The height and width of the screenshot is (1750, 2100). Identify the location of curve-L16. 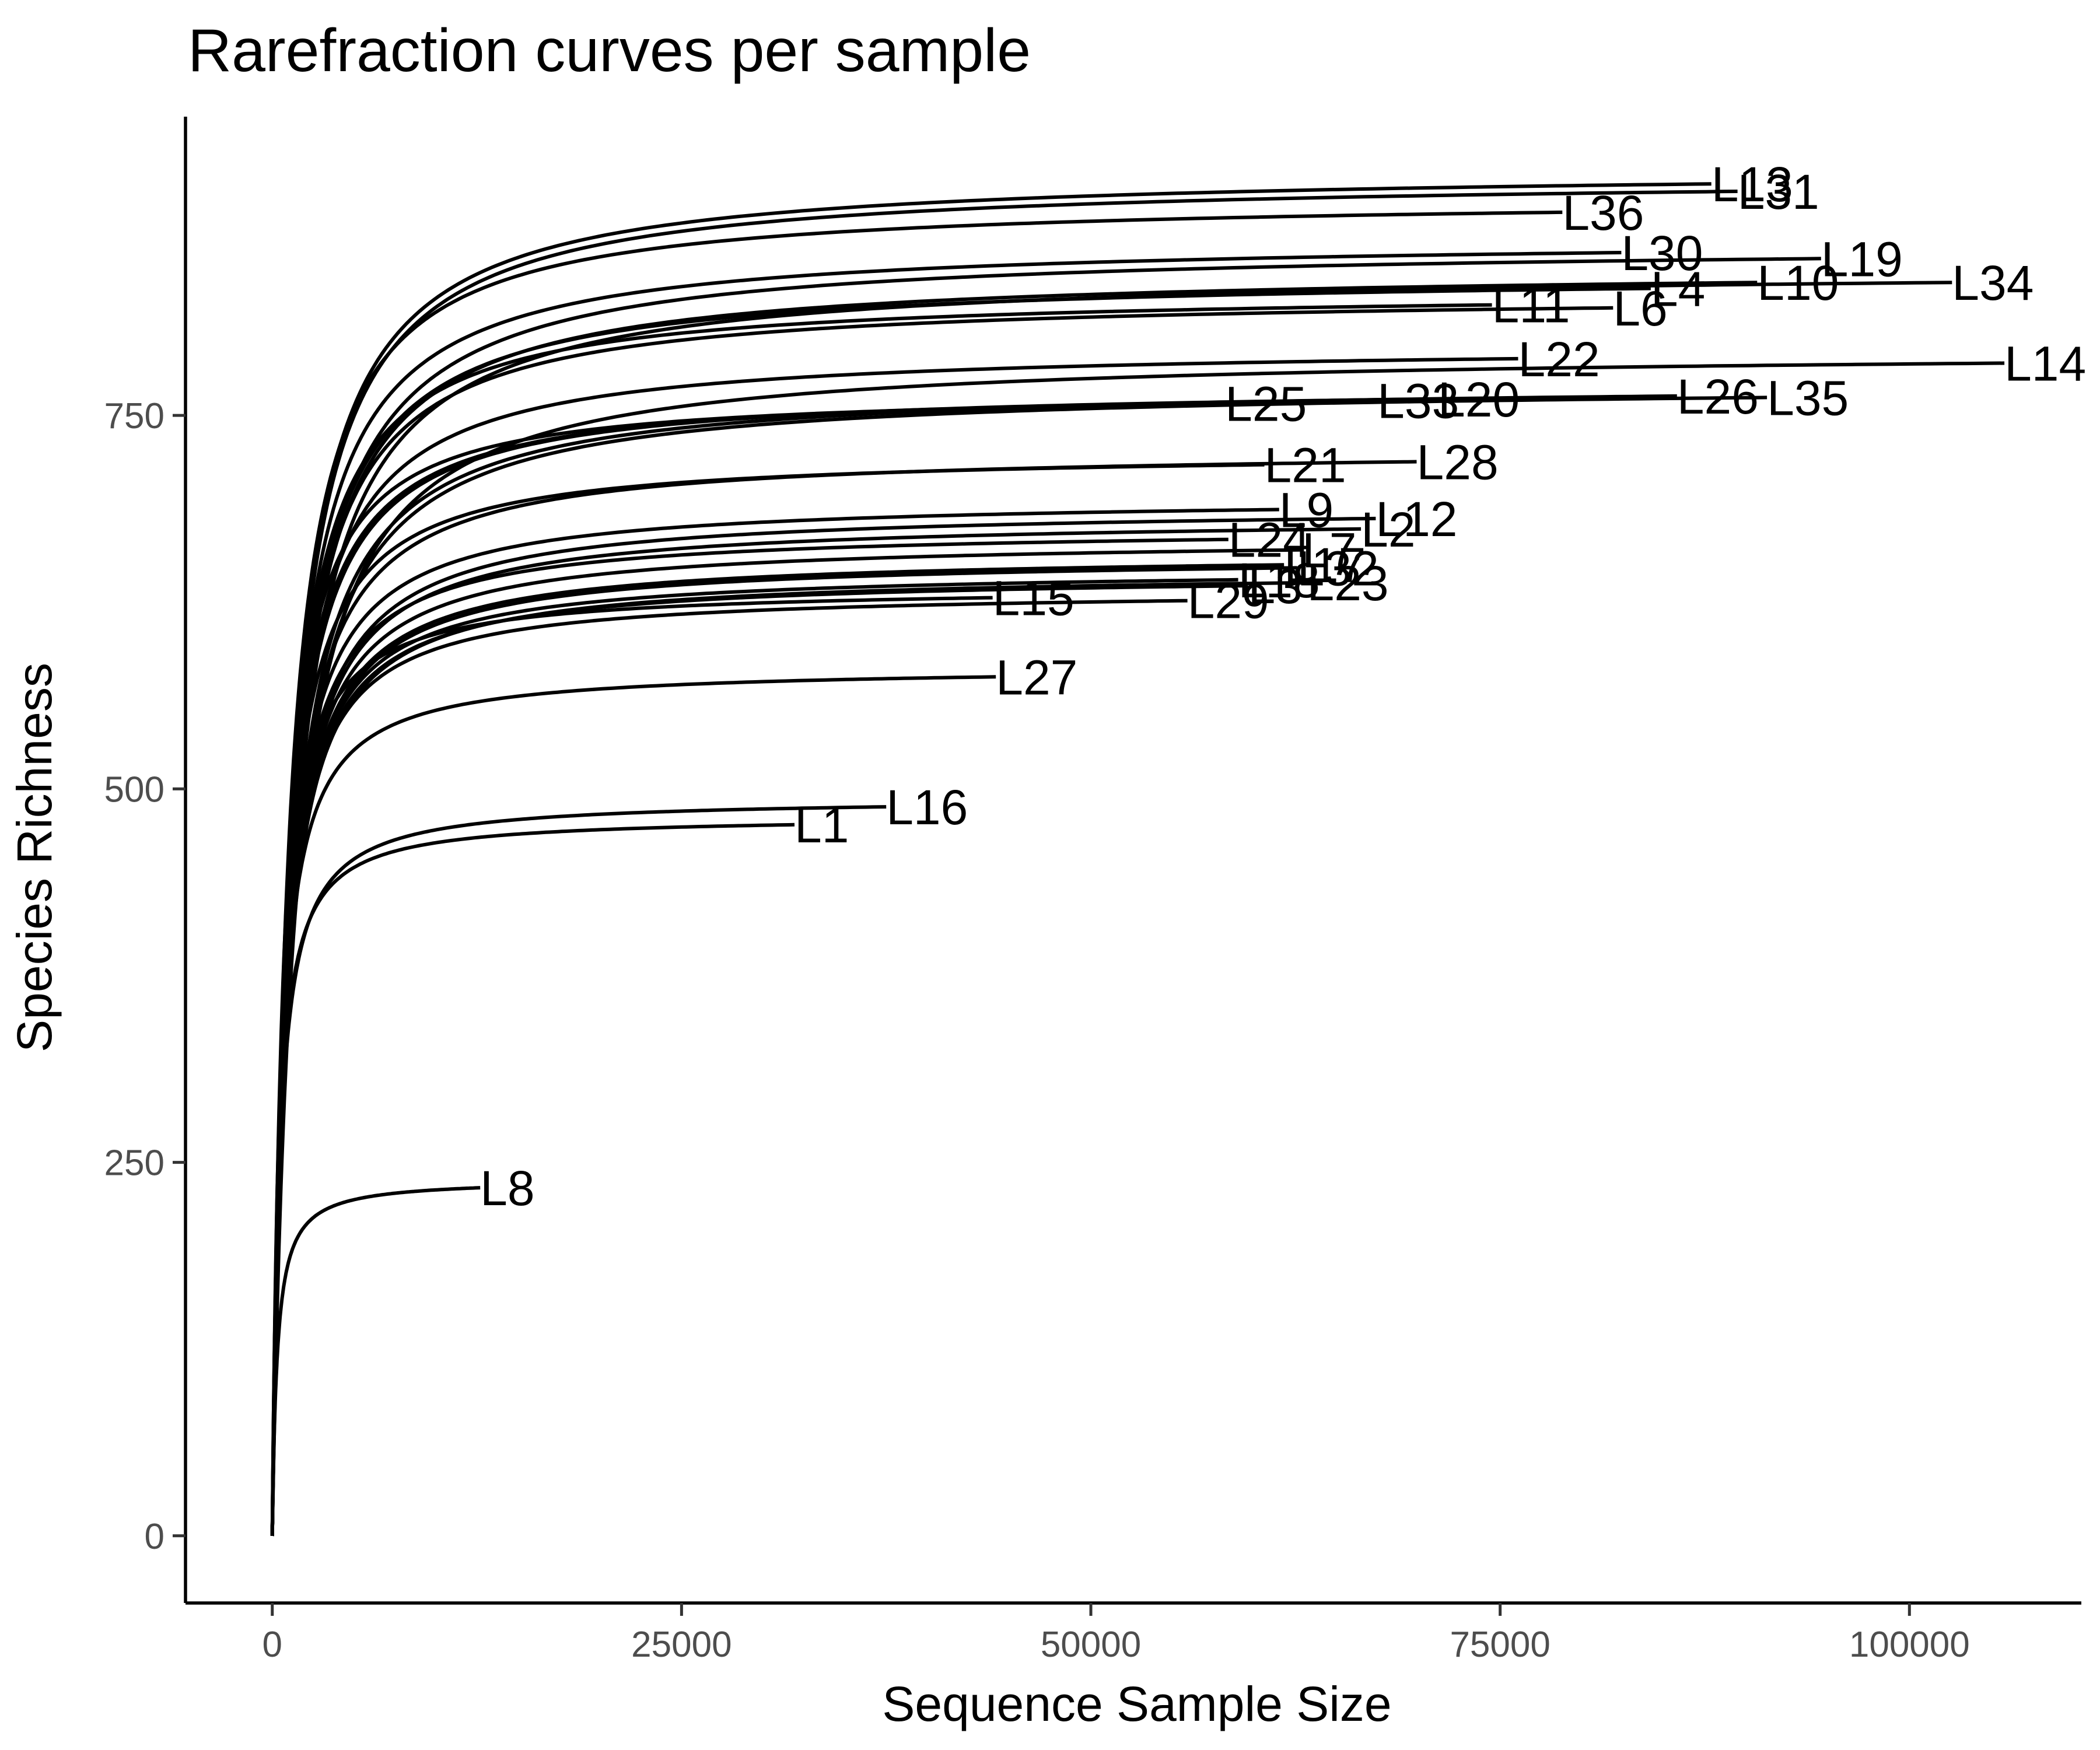
(578, 1170).